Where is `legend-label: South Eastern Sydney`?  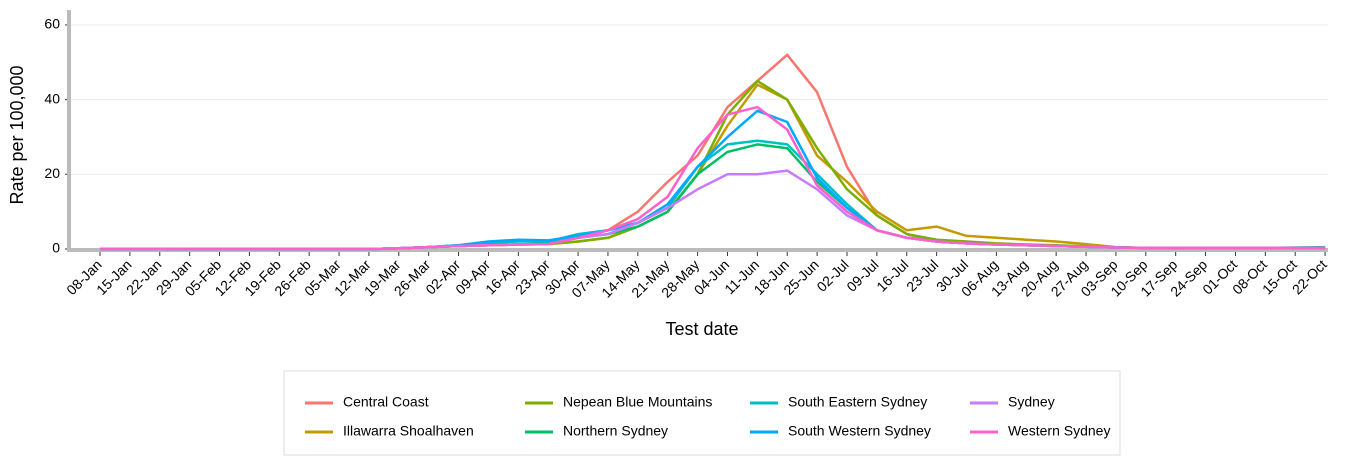 legend-label: South Eastern Sydney is located at coordinates (857, 402).